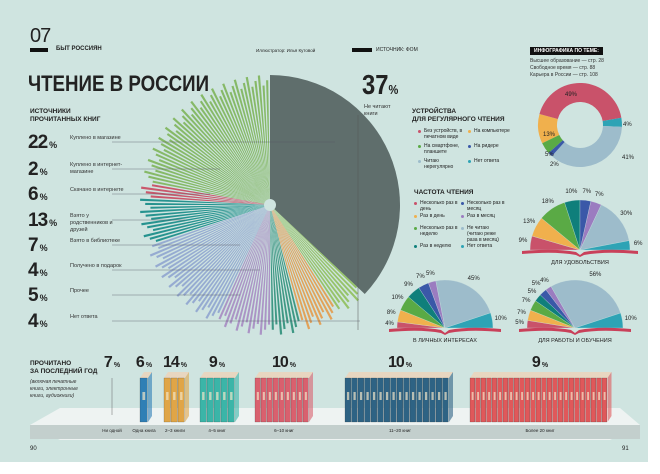 The width and height of the screenshot is (660, 474). Describe the element at coordinates (432, 216) in the screenshot. I see `legend-label: Раз в день` at that location.